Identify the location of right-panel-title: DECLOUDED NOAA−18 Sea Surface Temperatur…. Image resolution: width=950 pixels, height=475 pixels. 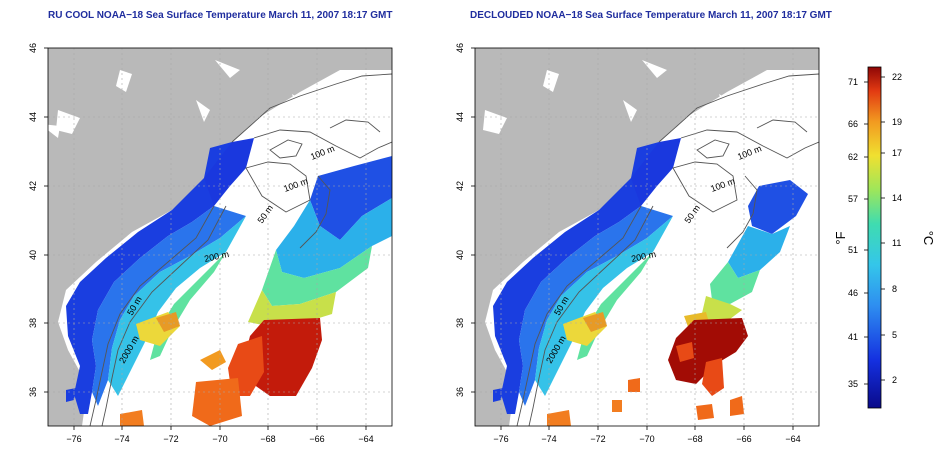
(651, 15).